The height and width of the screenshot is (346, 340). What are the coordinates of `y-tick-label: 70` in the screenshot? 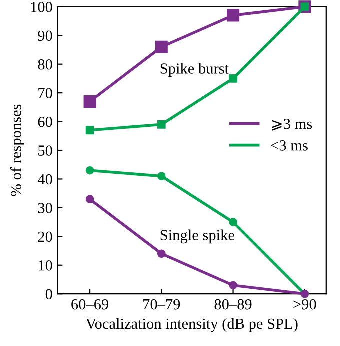 It's located at (45, 93).